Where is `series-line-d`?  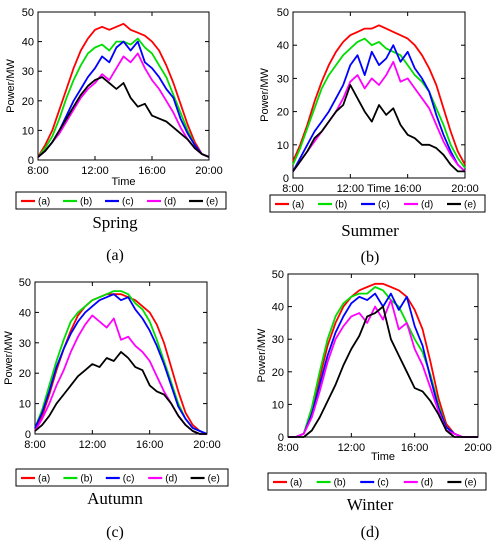
series-line-d is located at coordinates (123, 105).